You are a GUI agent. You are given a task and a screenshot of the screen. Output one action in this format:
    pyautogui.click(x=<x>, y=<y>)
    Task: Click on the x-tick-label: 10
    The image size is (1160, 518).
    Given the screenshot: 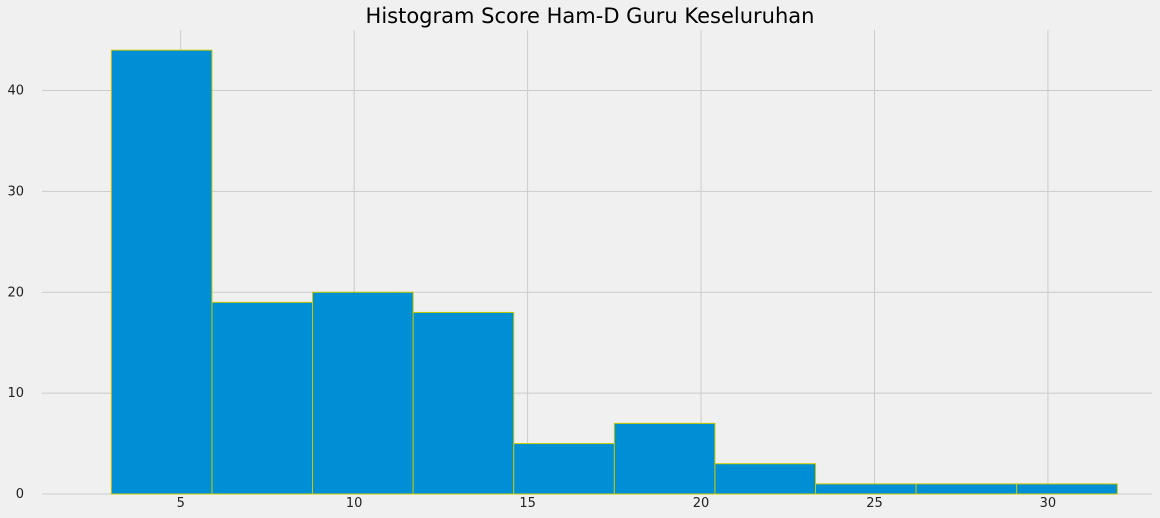 What is the action you would take?
    pyautogui.click(x=354, y=503)
    